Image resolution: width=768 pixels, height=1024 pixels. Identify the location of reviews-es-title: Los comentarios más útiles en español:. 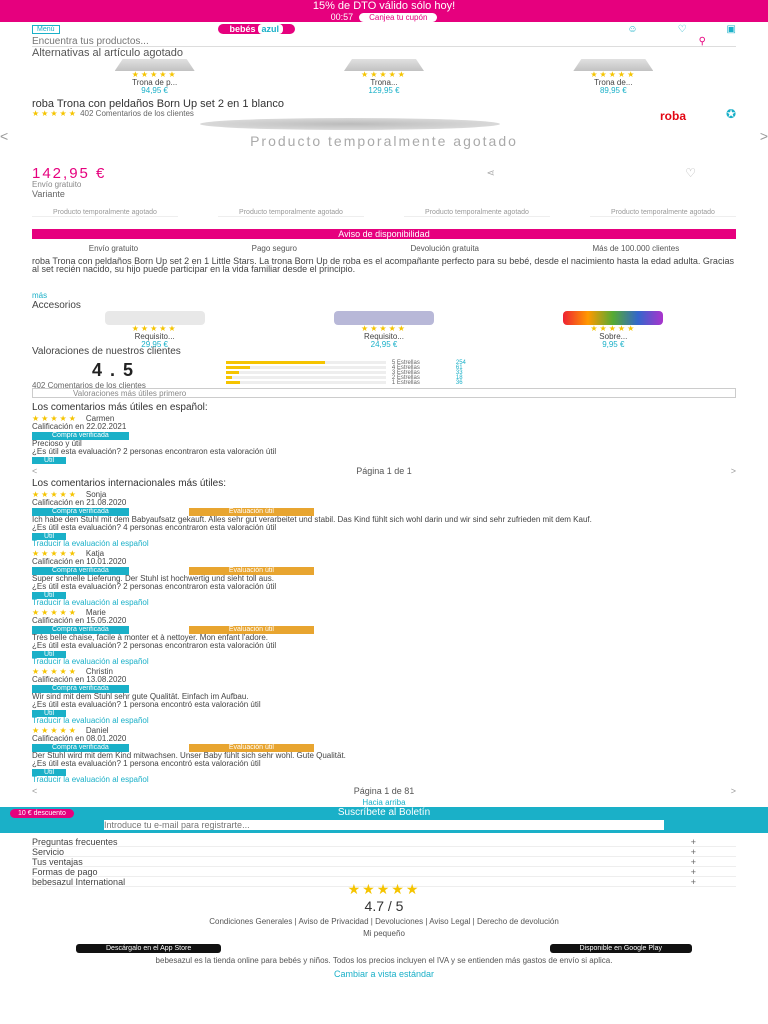
(120, 407).